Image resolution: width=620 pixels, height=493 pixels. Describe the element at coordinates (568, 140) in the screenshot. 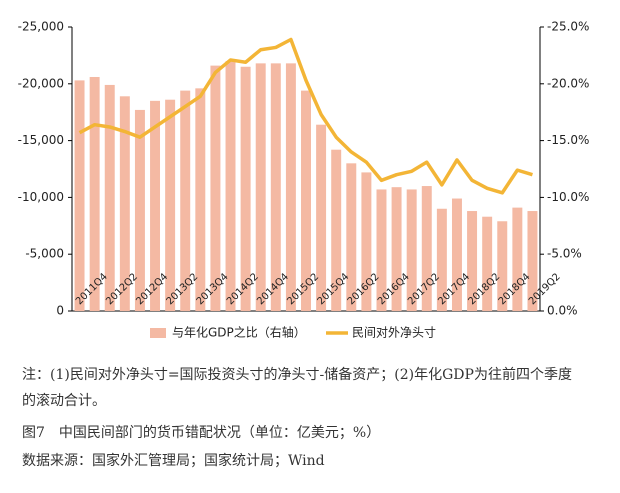

I see `y2-tick-label: -15.0%` at that location.